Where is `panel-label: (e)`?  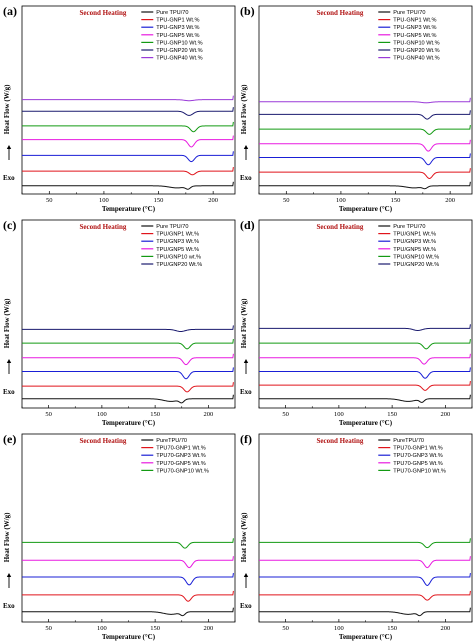 panel-label: (e) is located at coordinates (9, 439).